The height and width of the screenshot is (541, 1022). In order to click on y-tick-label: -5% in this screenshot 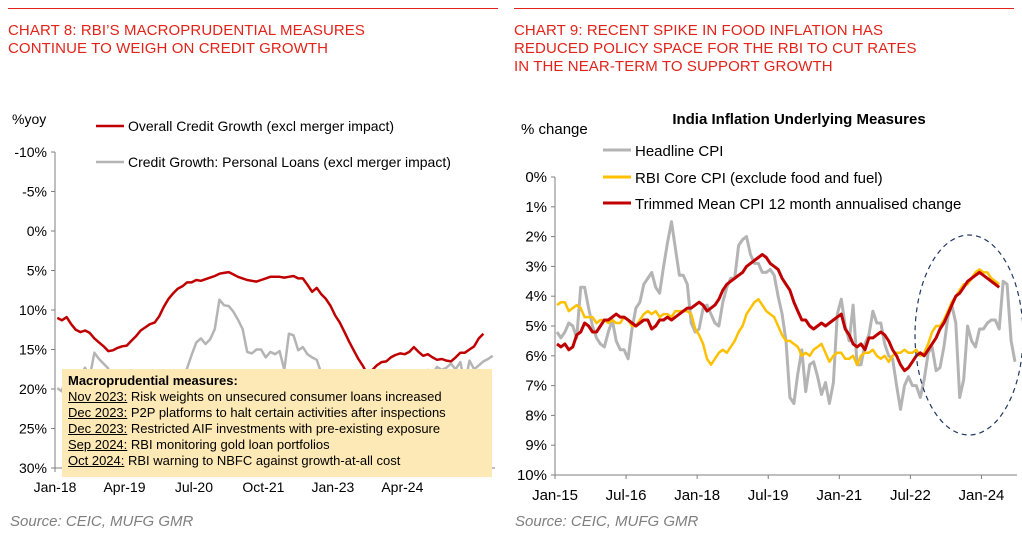, I will do `click(34, 192)`.